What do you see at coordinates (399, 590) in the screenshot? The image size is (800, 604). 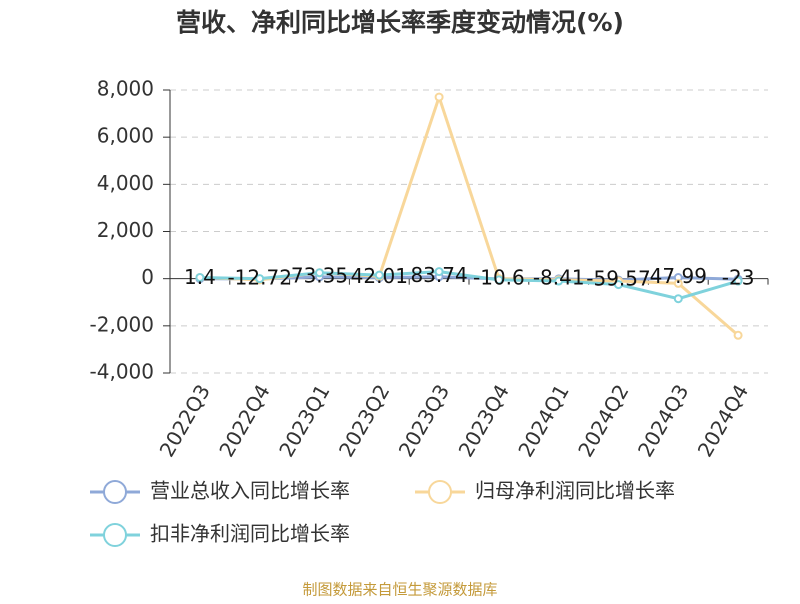 I see `source-note: 制图数据来自恒生聚源数据库` at bounding box center [399, 590].